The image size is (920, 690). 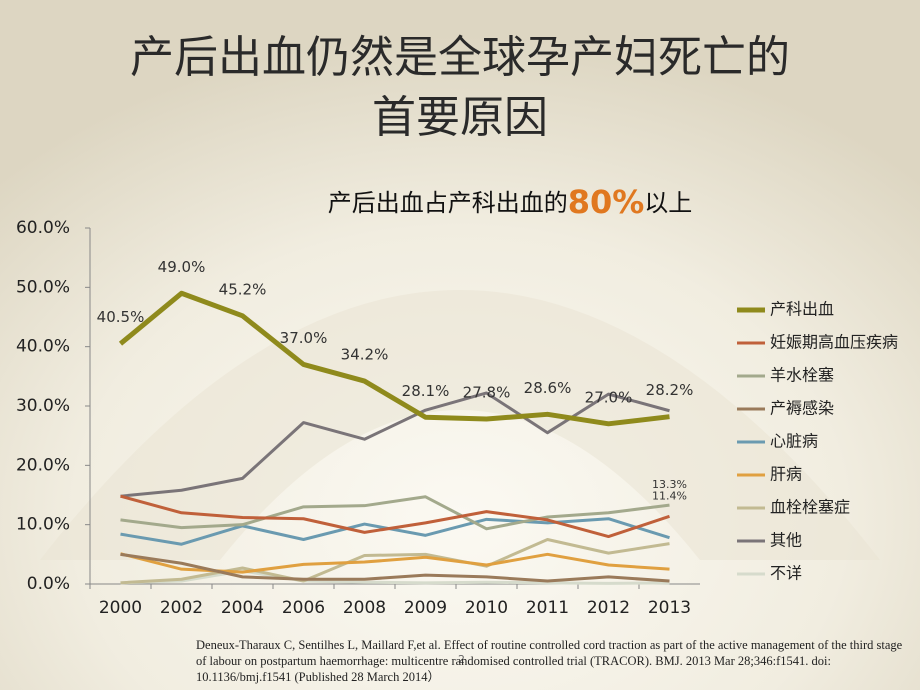 I want to click on y-tick-label: 20.0%, so click(x=43, y=465).